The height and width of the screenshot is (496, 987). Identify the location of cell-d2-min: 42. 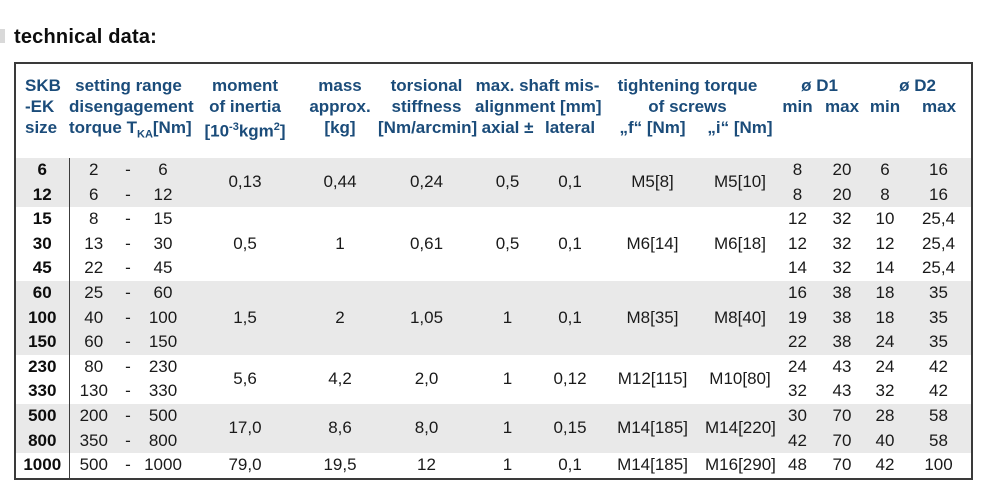
(885, 465).